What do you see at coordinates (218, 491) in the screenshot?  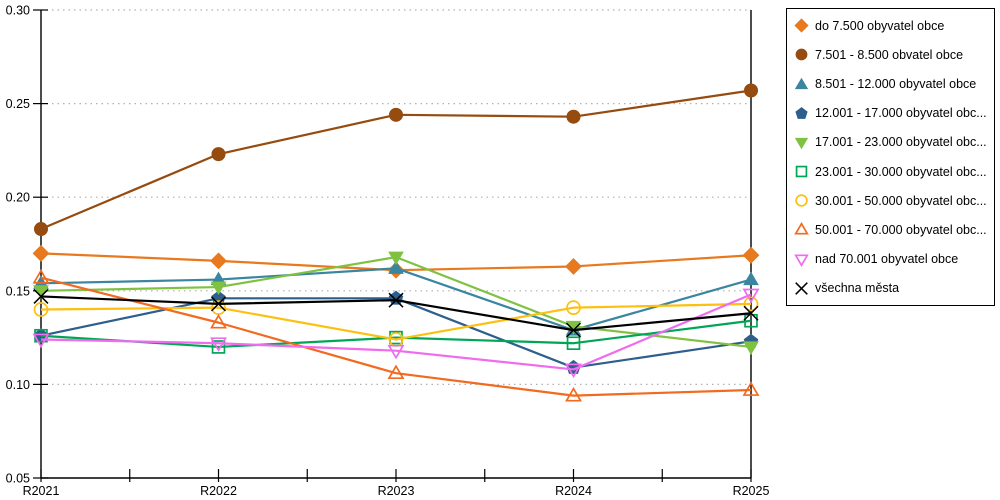 I see `x-tick-label: R2022` at bounding box center [218, 491].